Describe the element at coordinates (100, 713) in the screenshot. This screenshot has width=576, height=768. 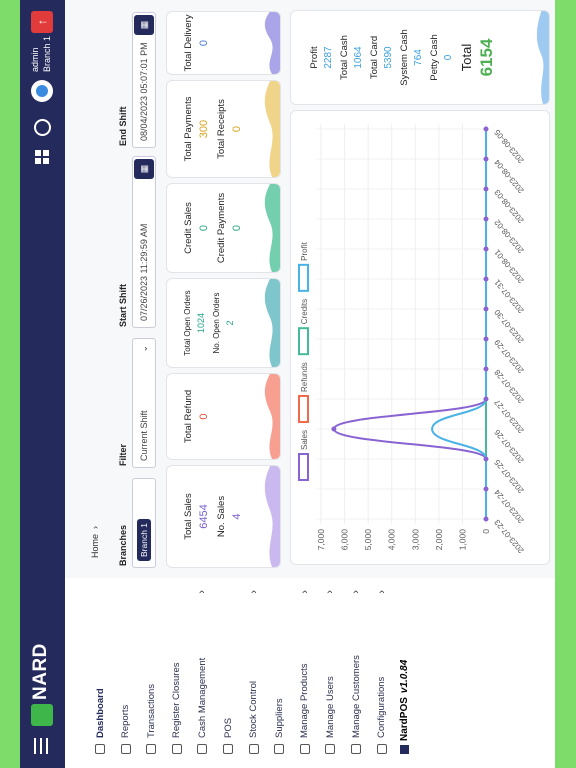
I see `nav-label: Dashboard` at that location.